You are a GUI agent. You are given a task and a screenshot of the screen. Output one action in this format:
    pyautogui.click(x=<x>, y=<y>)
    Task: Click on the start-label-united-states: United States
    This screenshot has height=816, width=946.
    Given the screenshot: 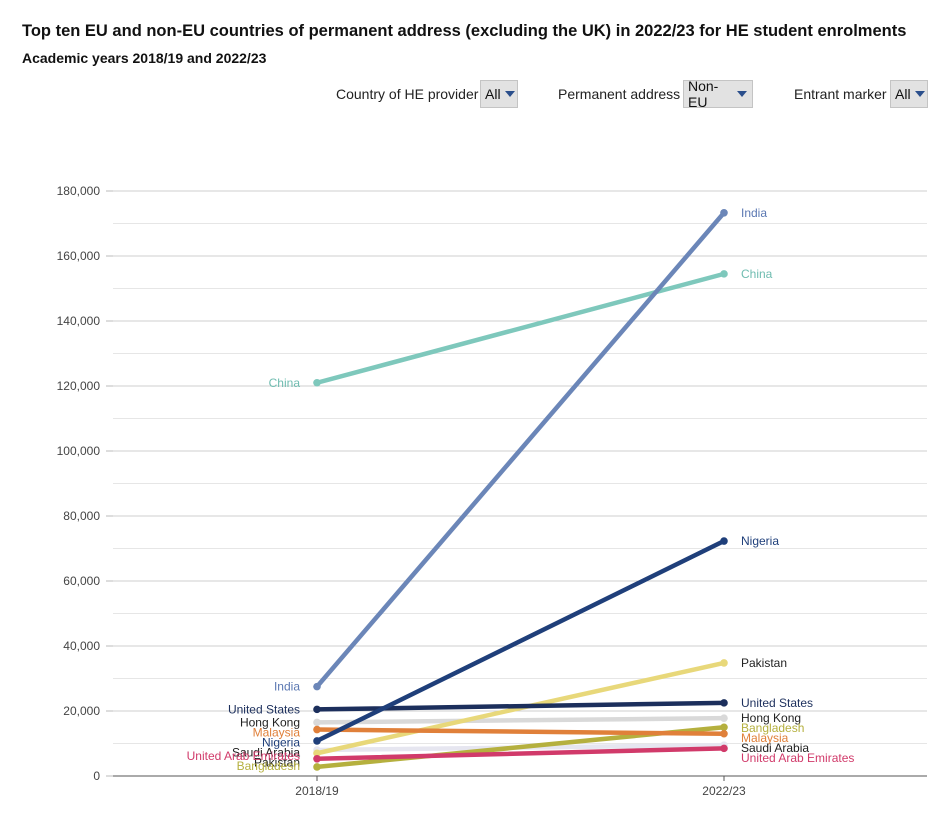 What is the action you would take?
    pyautogui.click(x=264, y=709)
    